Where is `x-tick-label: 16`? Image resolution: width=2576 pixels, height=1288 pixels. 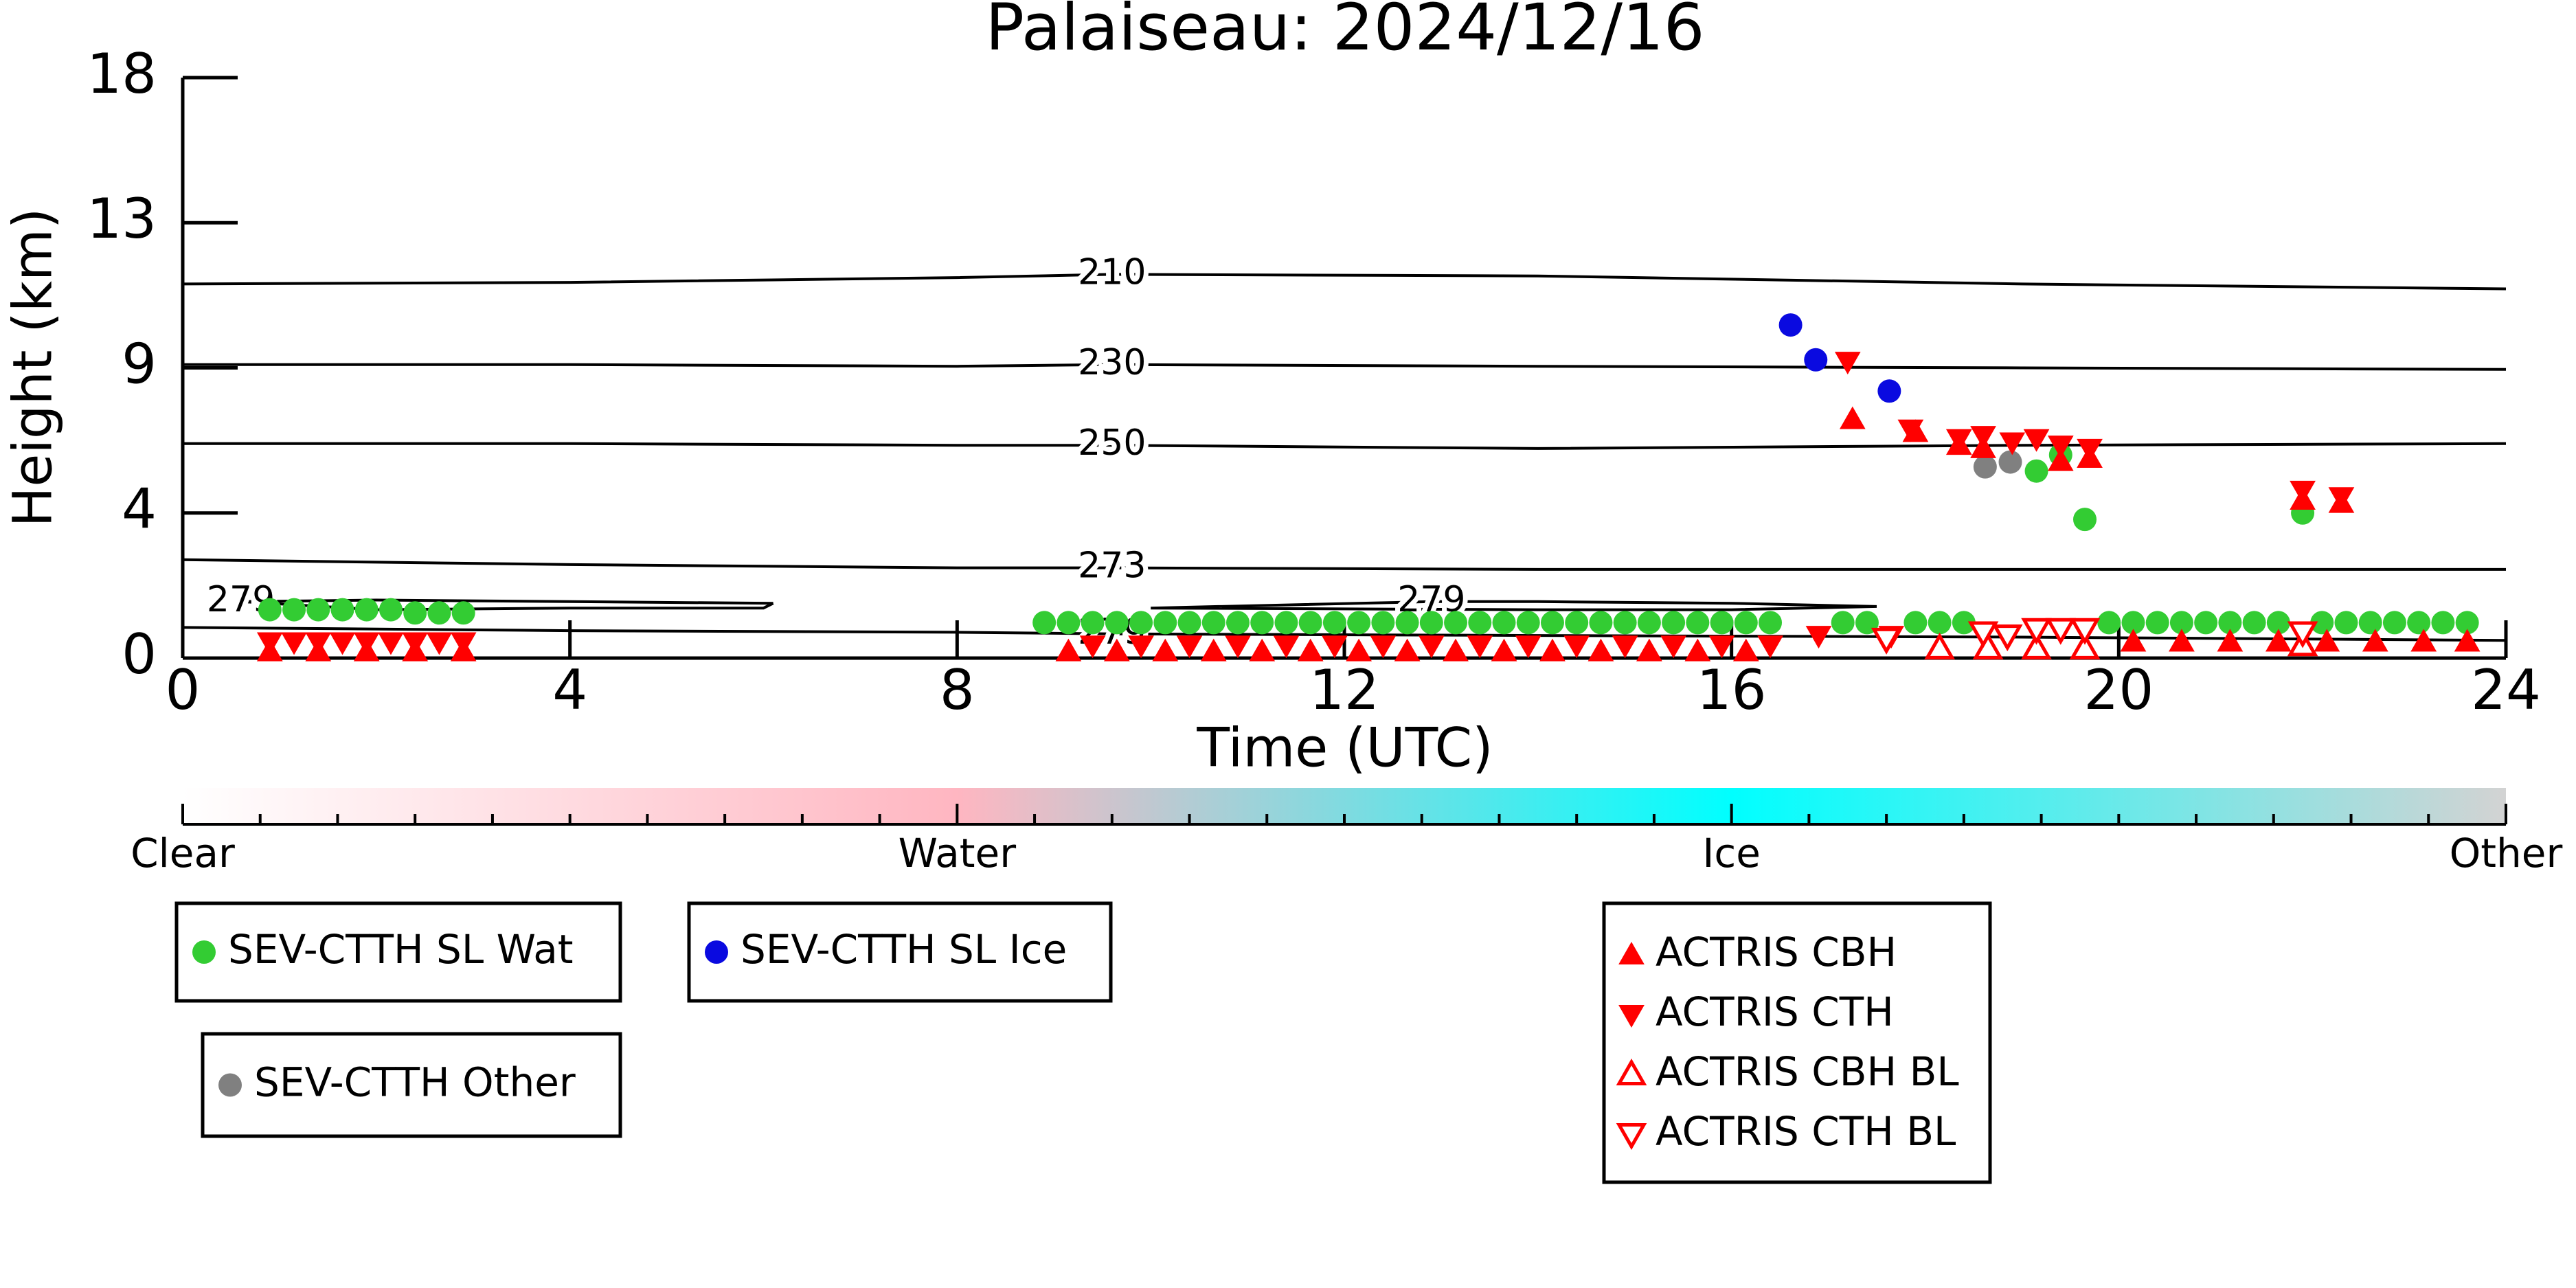
x-tick-label: 16 is located at coordinates (1732, 690).